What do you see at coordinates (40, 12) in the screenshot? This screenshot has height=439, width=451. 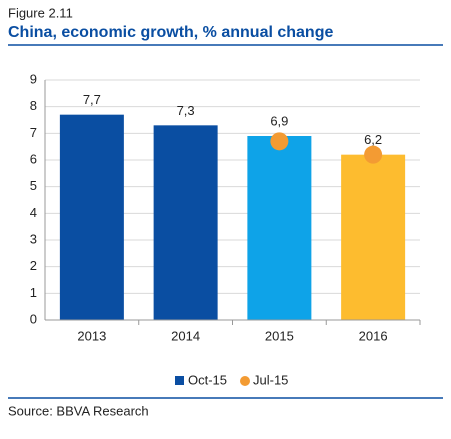 I see `figure-label: Figure 2.11` at bounding box center [40, 12].